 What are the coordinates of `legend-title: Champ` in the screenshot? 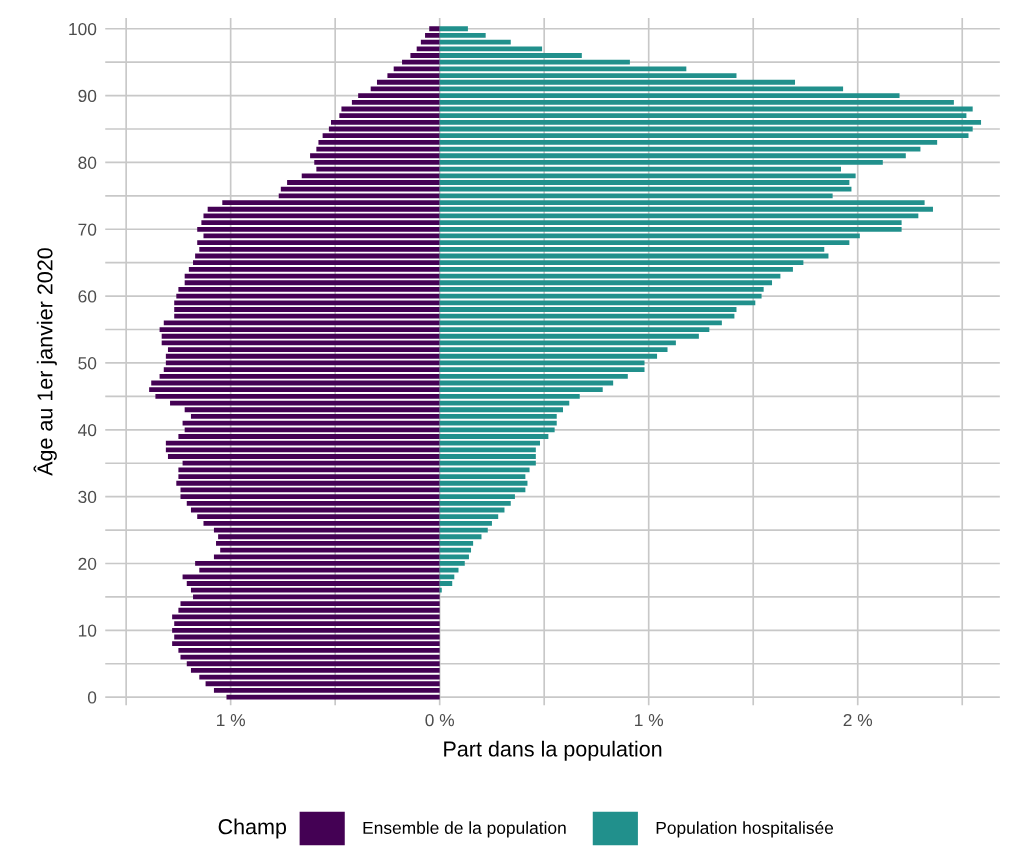 It's located at (252, 828).